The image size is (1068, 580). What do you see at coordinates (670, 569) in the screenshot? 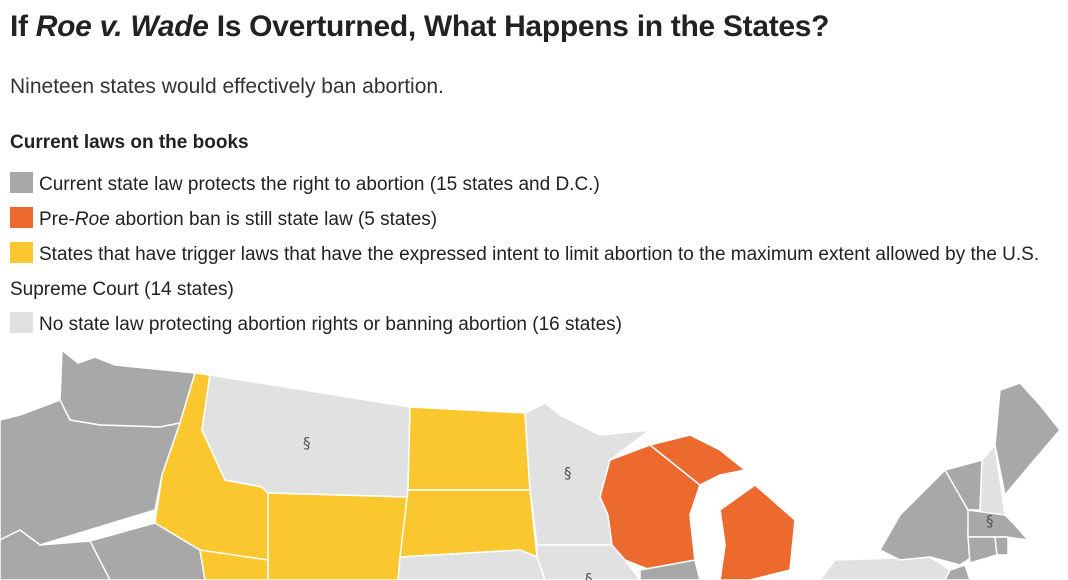
I see `state-illinois` at bounding box center [670, 569].